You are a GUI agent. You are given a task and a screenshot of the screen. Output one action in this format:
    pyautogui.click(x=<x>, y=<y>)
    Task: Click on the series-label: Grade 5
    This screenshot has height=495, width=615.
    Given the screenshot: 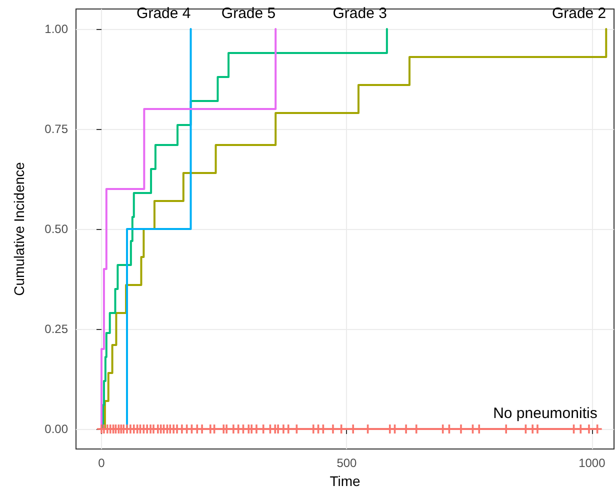 What is the action you would take?
    pyautogui.click(x=248, y=13)
    